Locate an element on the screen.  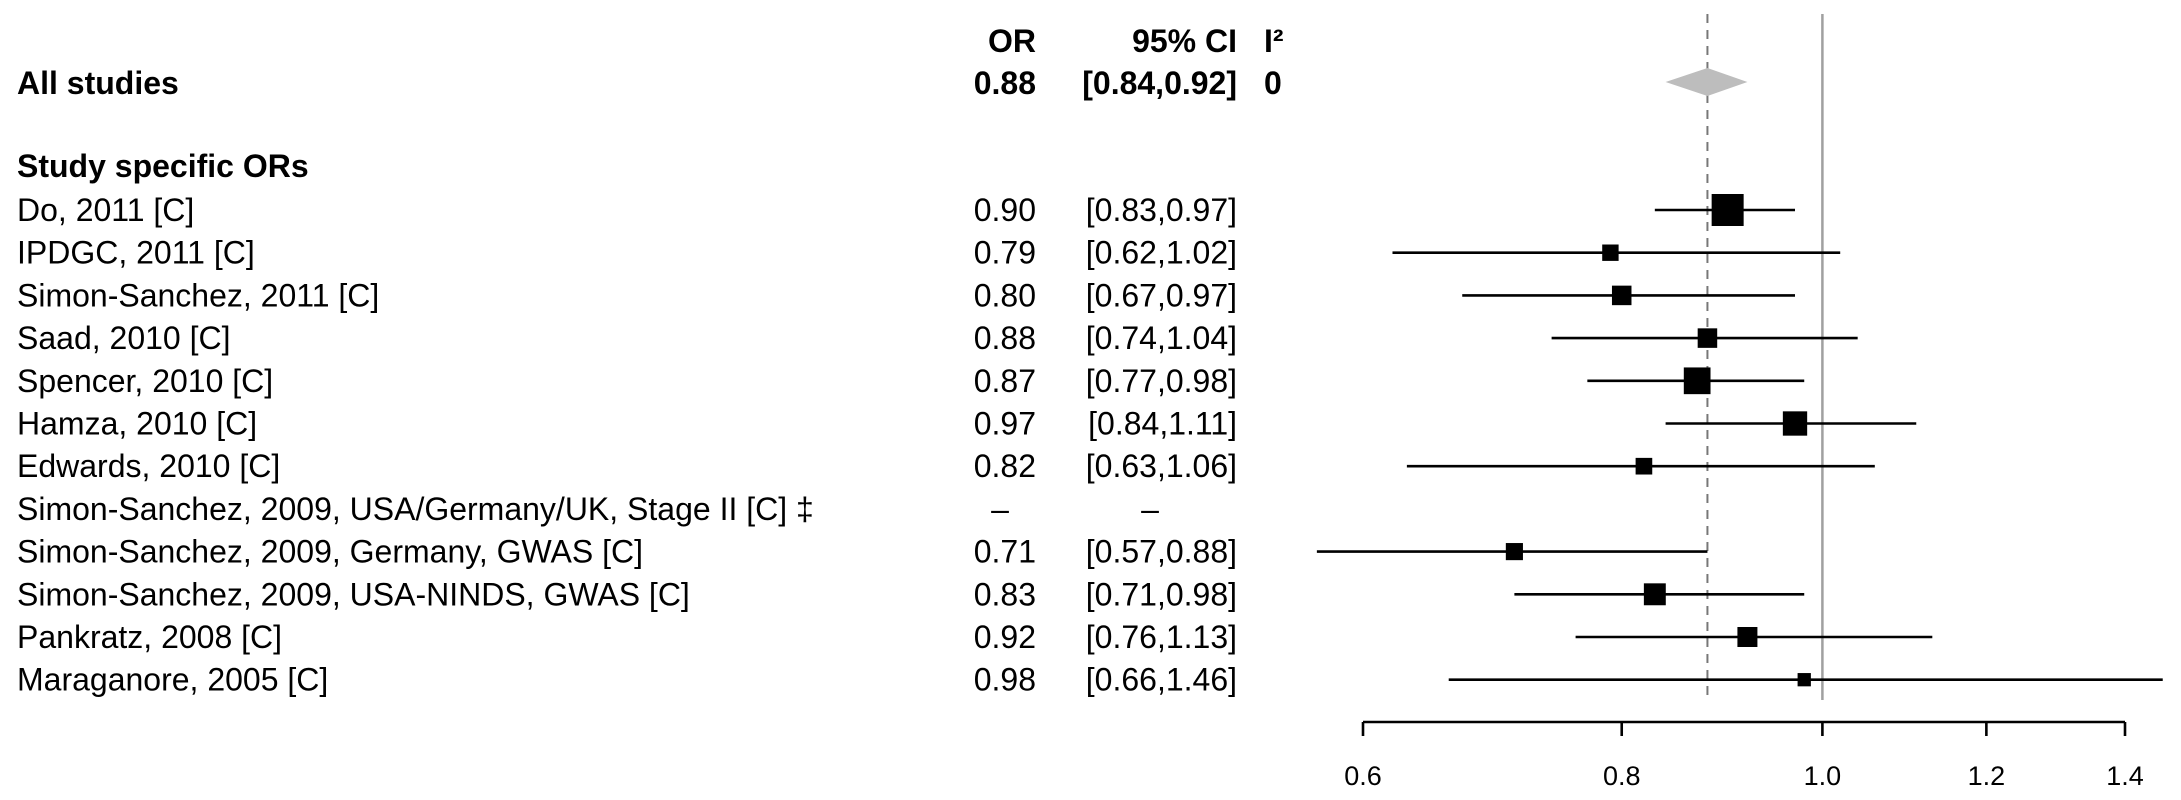
study-ci: [0.71,0.98] is located at coordinates (1161, 594).